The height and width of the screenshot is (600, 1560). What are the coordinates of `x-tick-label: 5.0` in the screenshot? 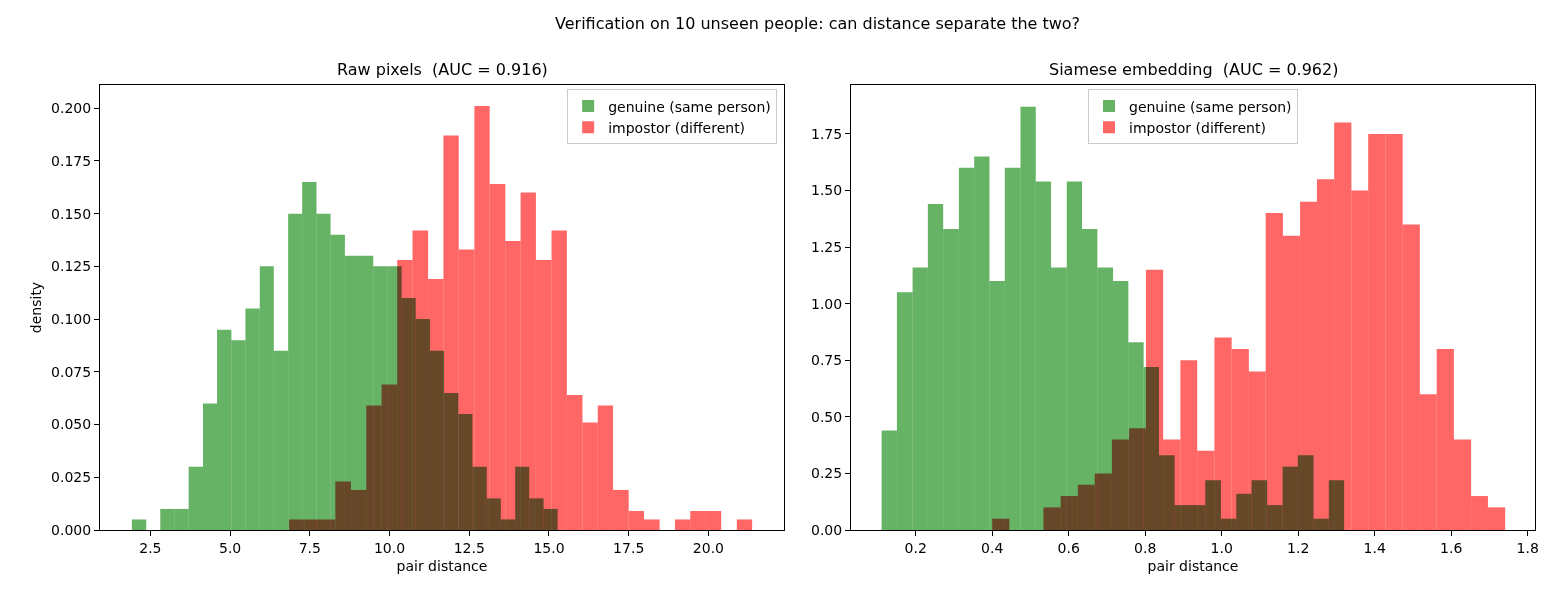 It's located at (230, 547).